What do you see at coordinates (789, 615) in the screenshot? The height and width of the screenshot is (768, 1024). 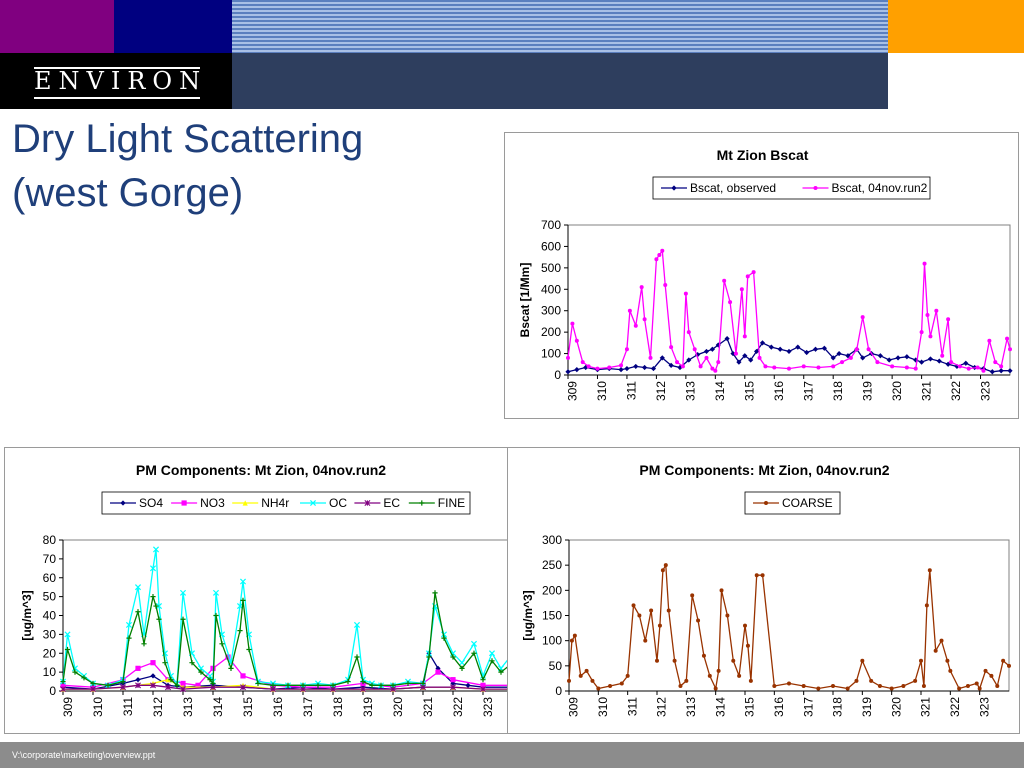 I see `plot-area` at bounding box center [789, 615].